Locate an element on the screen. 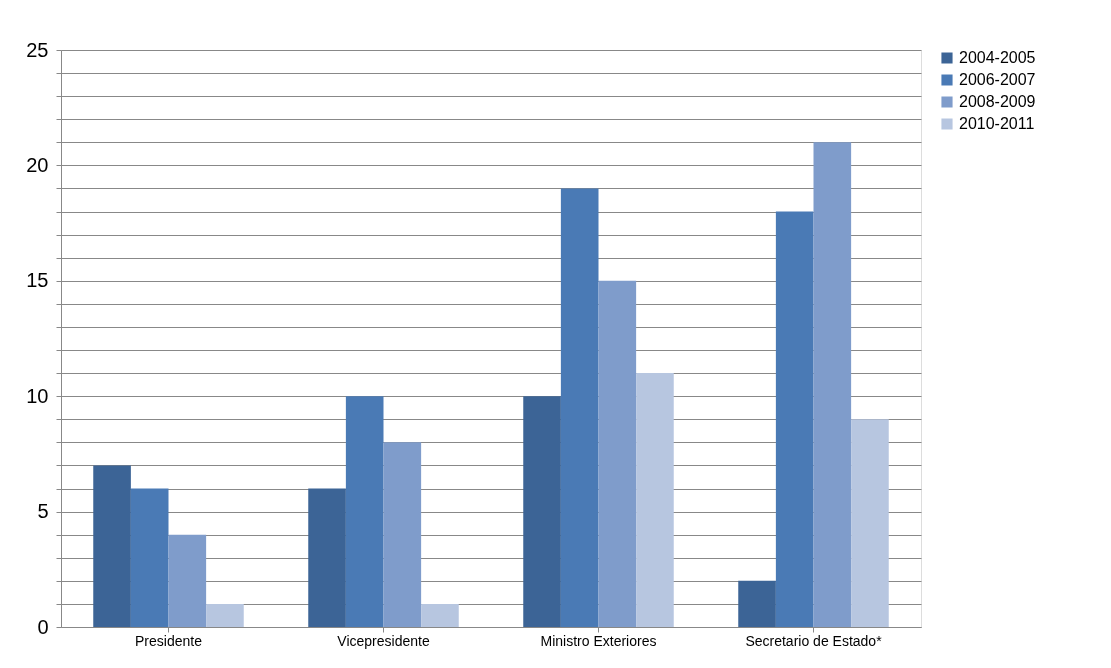 Image resolution: width=1111 pixels, height=668 pixels. y-tick-label: 15 is located at coordinates (37, 280).